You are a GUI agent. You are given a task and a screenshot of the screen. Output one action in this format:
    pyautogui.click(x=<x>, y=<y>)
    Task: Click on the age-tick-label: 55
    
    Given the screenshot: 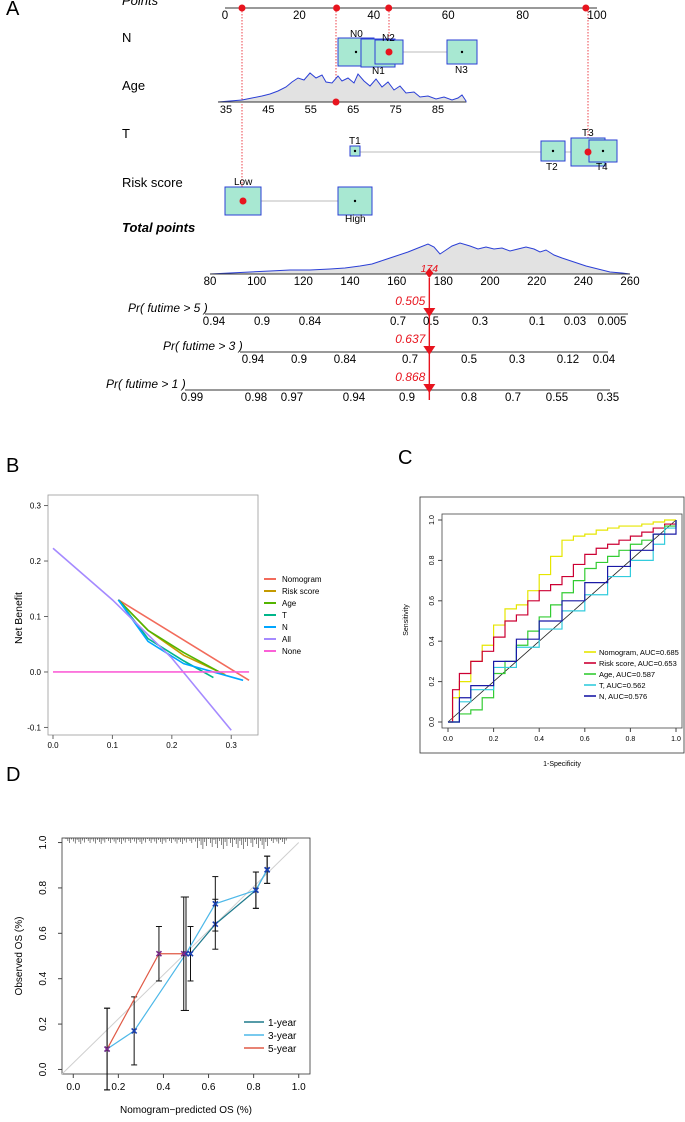 What is the action you would take?
    pyautogui.click(x=311, y=110)
    